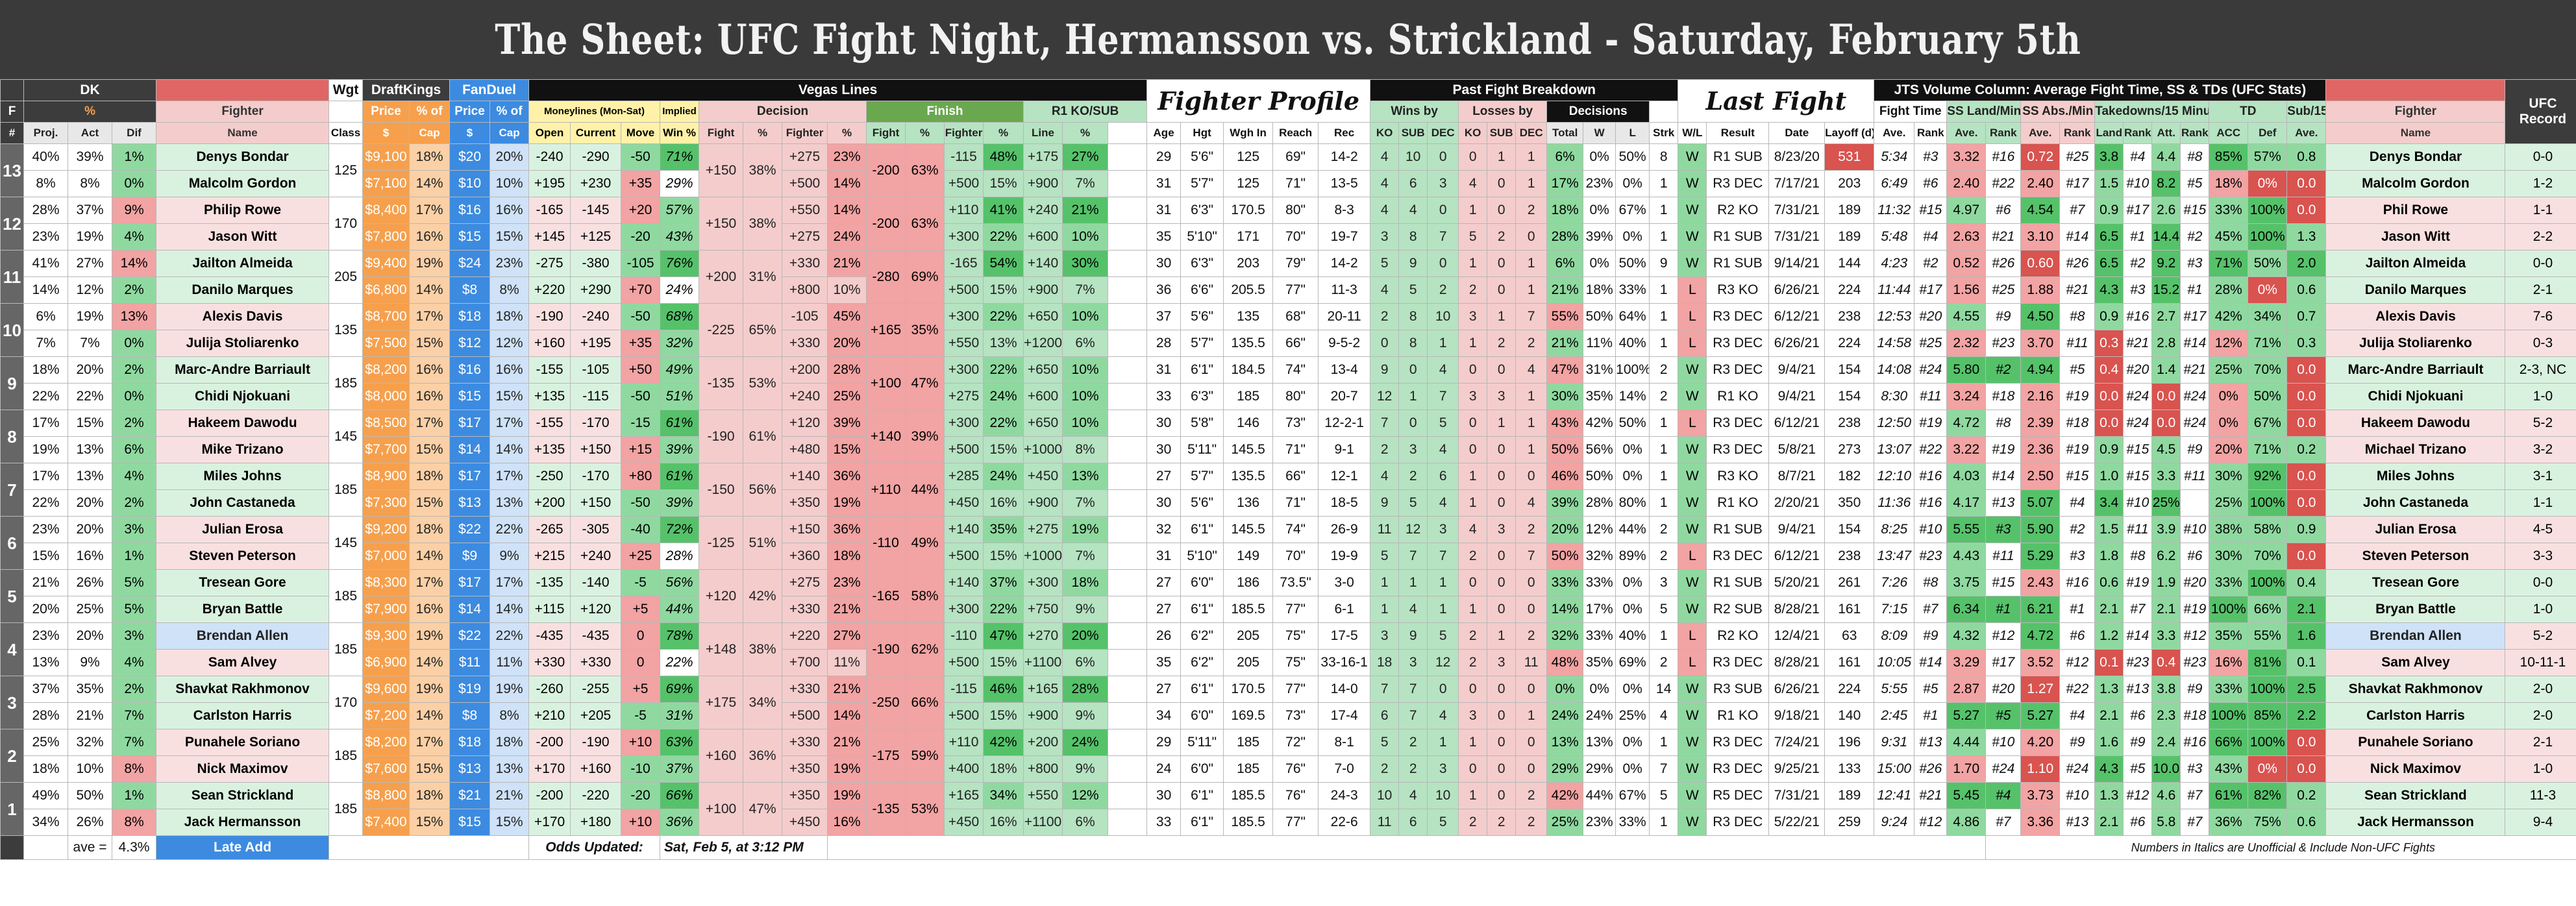 The width and height of the screenshot is (2576, 906). Describe the element at coordinates (1443, 690) in the screenshot. I see `wins-dec: 0` at that location.